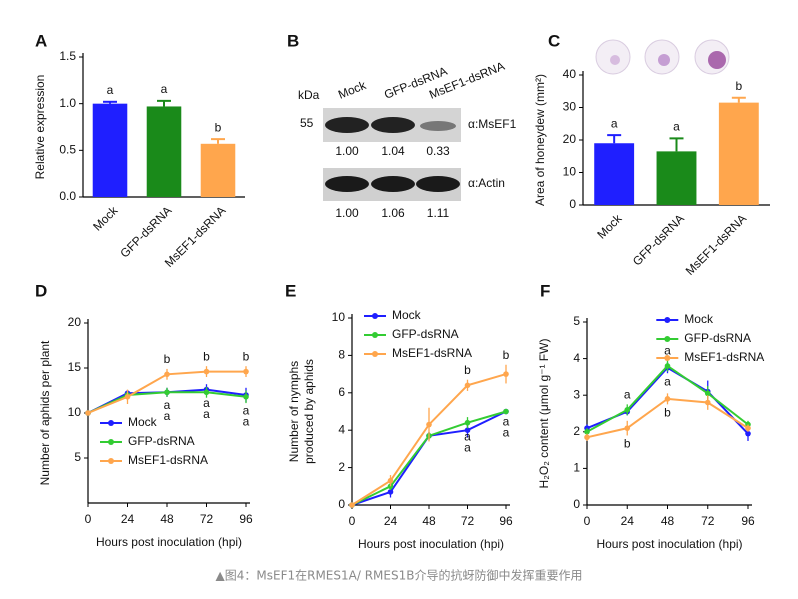  What do you see at coordinates (399, 575) in the screenshot?
I see `caption: ▲图4：MsEF1在RMES1A/ RMES1B介导的抗蚜防御中发挥重要作用` at bounding box center [399, 575].